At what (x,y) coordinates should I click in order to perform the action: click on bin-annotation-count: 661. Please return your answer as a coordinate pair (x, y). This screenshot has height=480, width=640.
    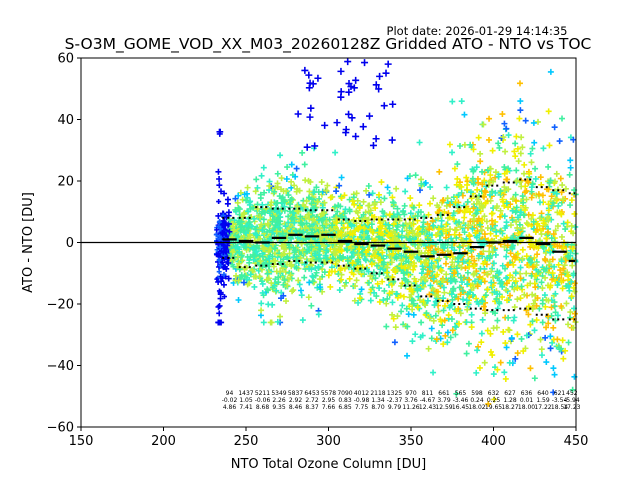
    Looking at the image, I should click on (444, 393).